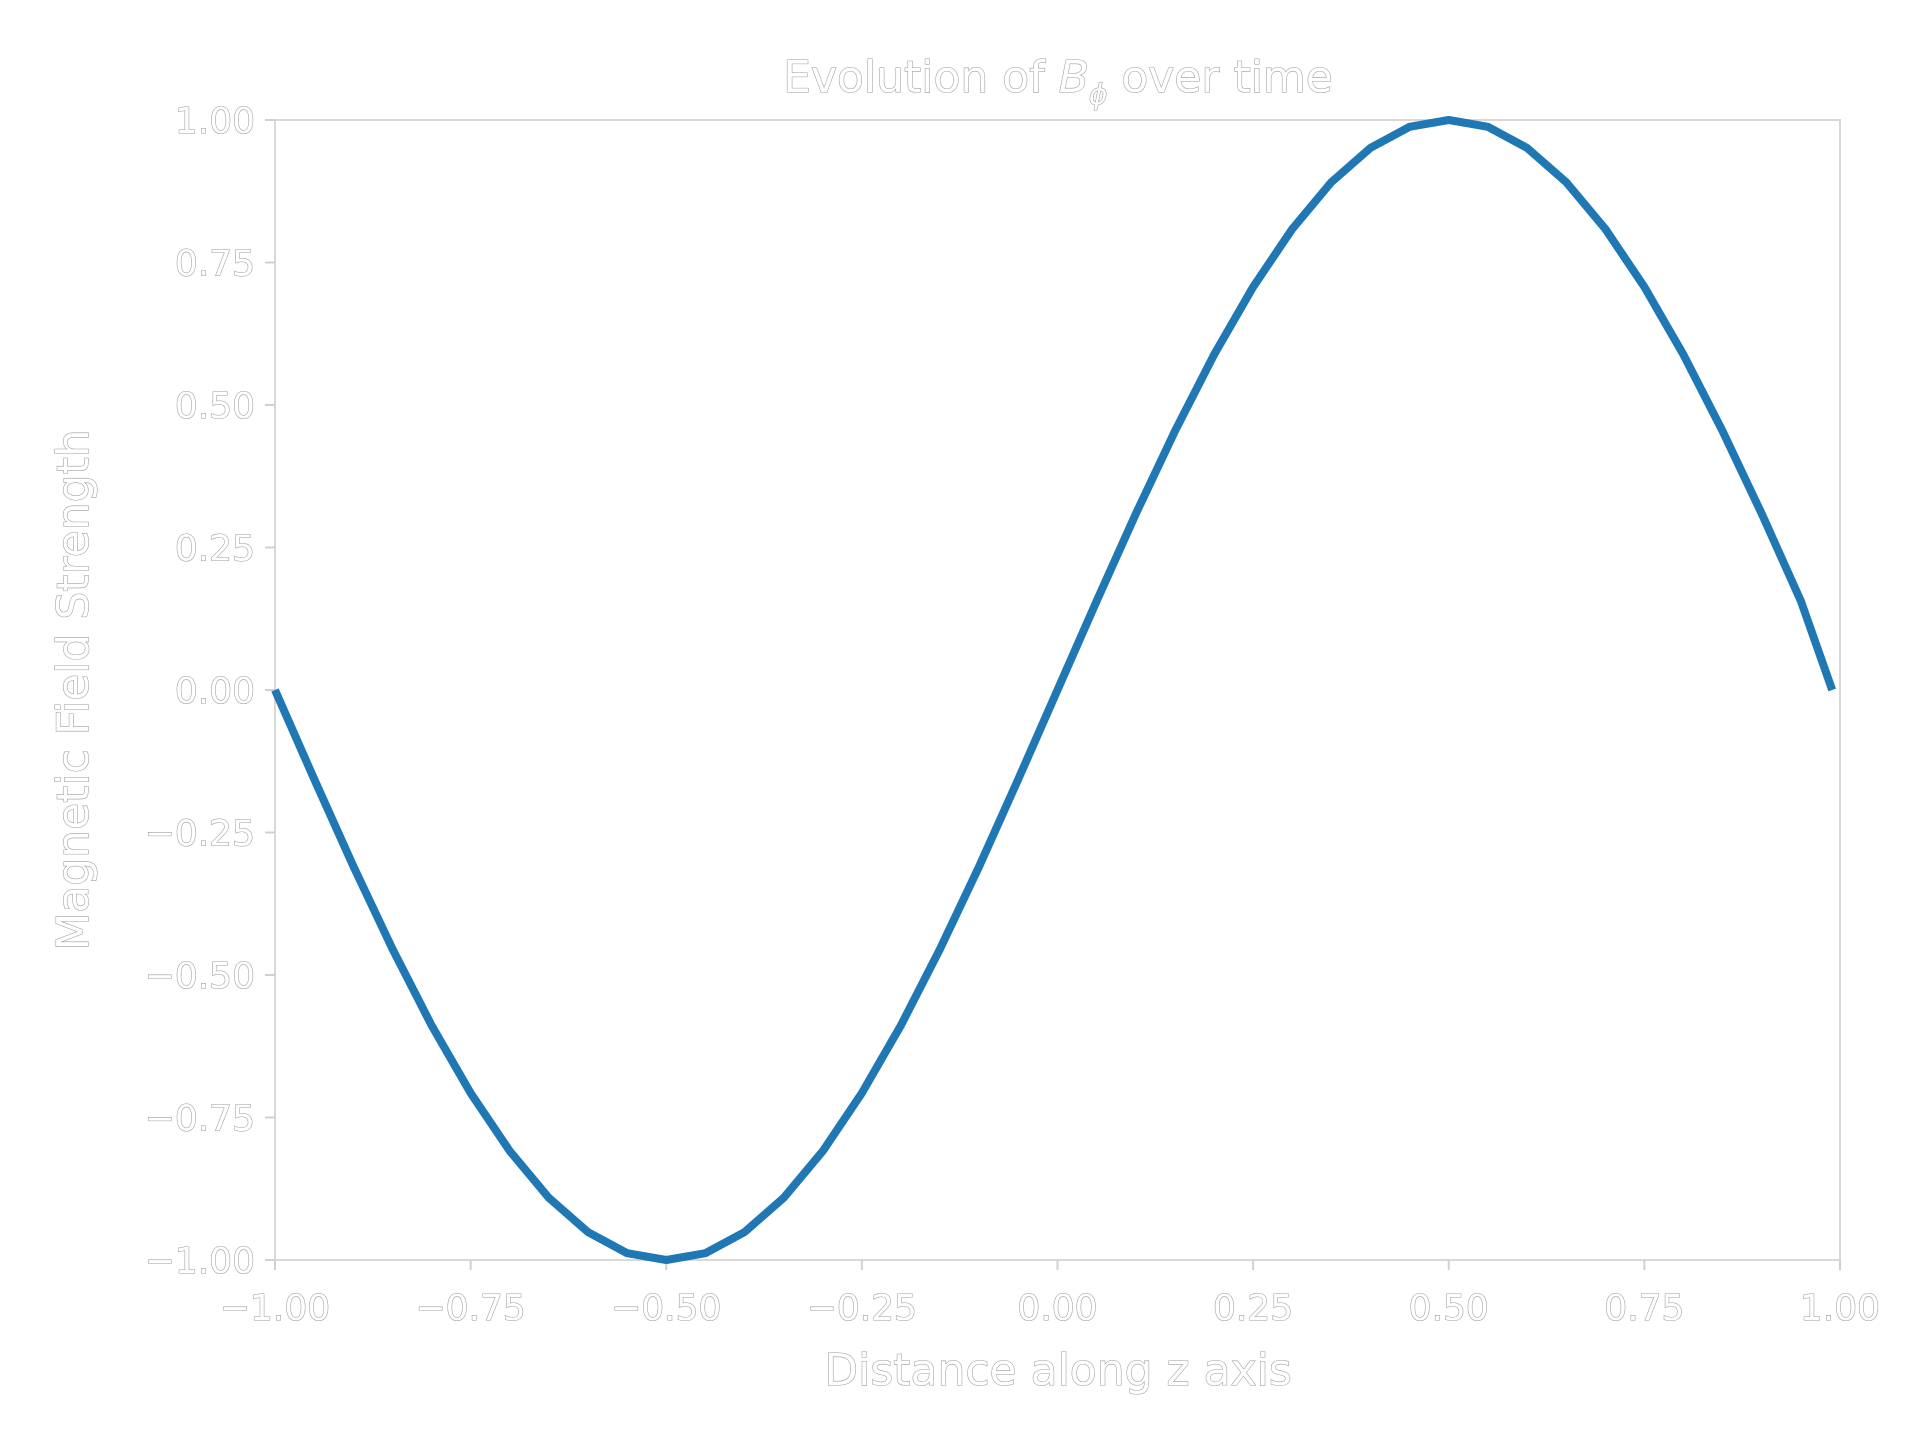 The image size is (1920, 1440). What do you see at coordinates (1058, 1370) in the screenshot?
I see `x-axis-label: Distance along z axis` at bounding box center [1058, 1370].